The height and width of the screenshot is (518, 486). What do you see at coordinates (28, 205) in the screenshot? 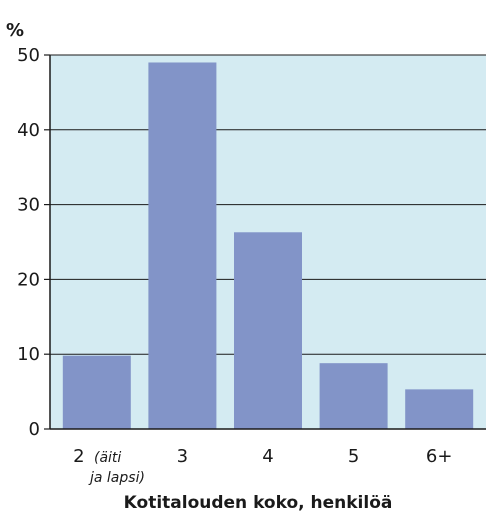
I see `y-tick-label: 30` at bounding box center [28, 205].